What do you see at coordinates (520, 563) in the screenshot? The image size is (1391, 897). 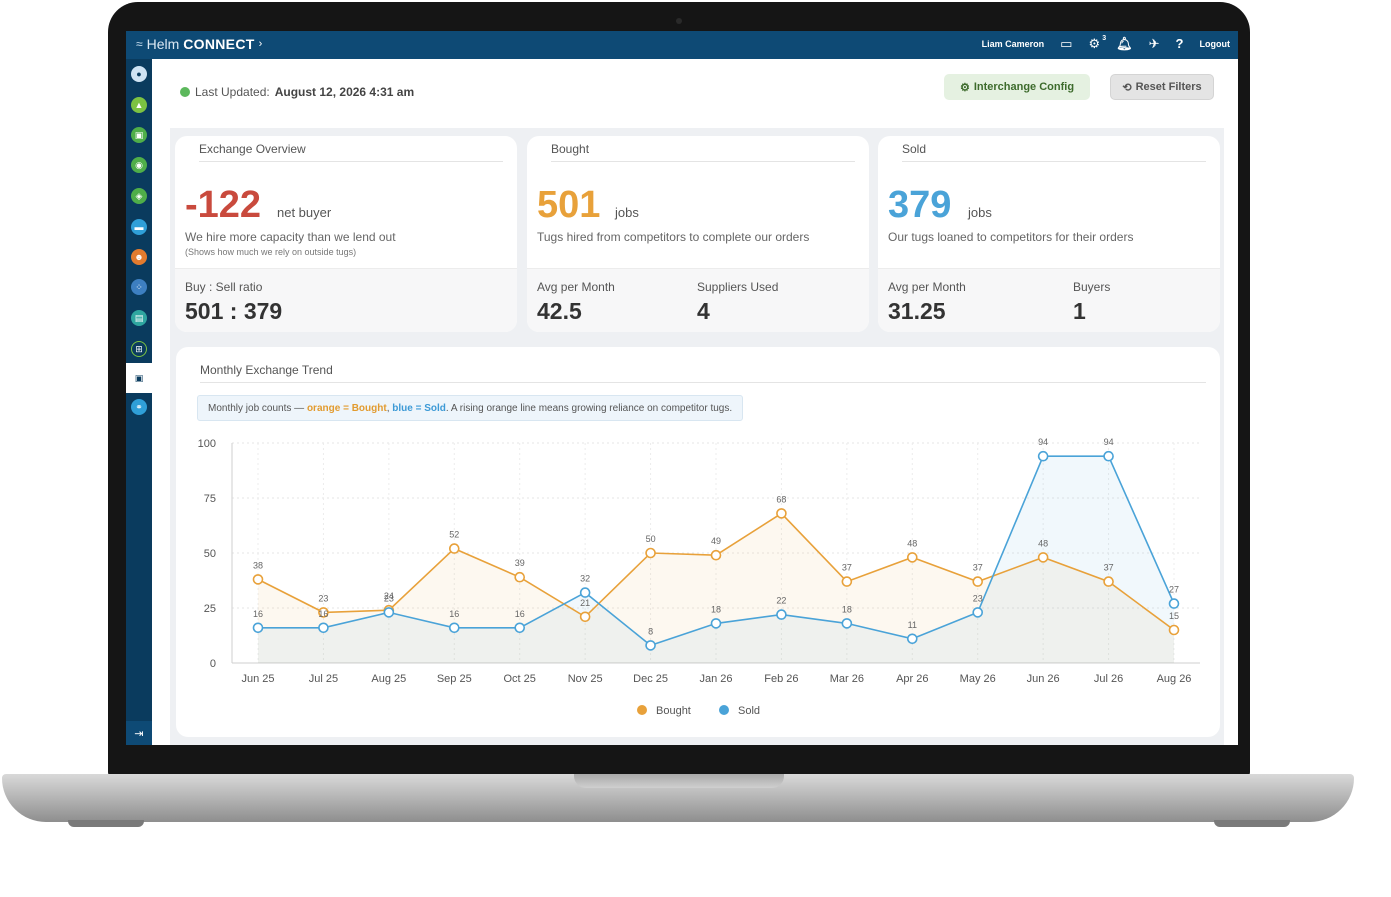 I see `data-label-bought: 39` at bounding box center [520, 563].